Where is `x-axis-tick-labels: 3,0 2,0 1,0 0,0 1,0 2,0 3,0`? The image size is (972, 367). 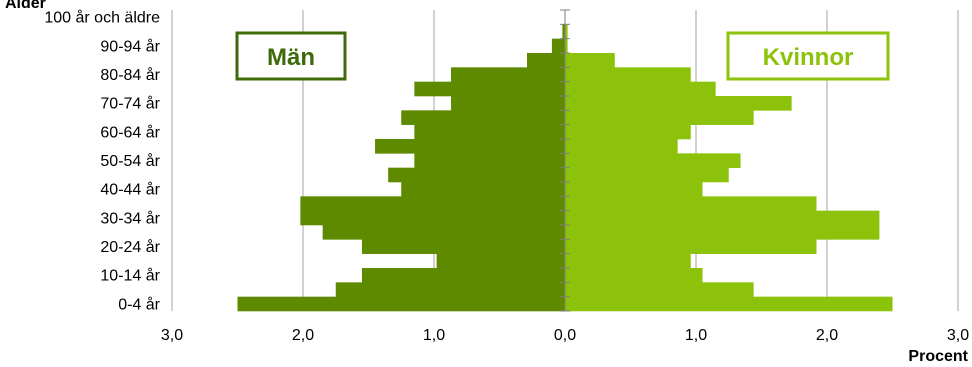 x-axis-tick-labels: 3,0 2,0 1,0 0,0 1,0 2,0 3,0 is located at coordinates (565, 335).